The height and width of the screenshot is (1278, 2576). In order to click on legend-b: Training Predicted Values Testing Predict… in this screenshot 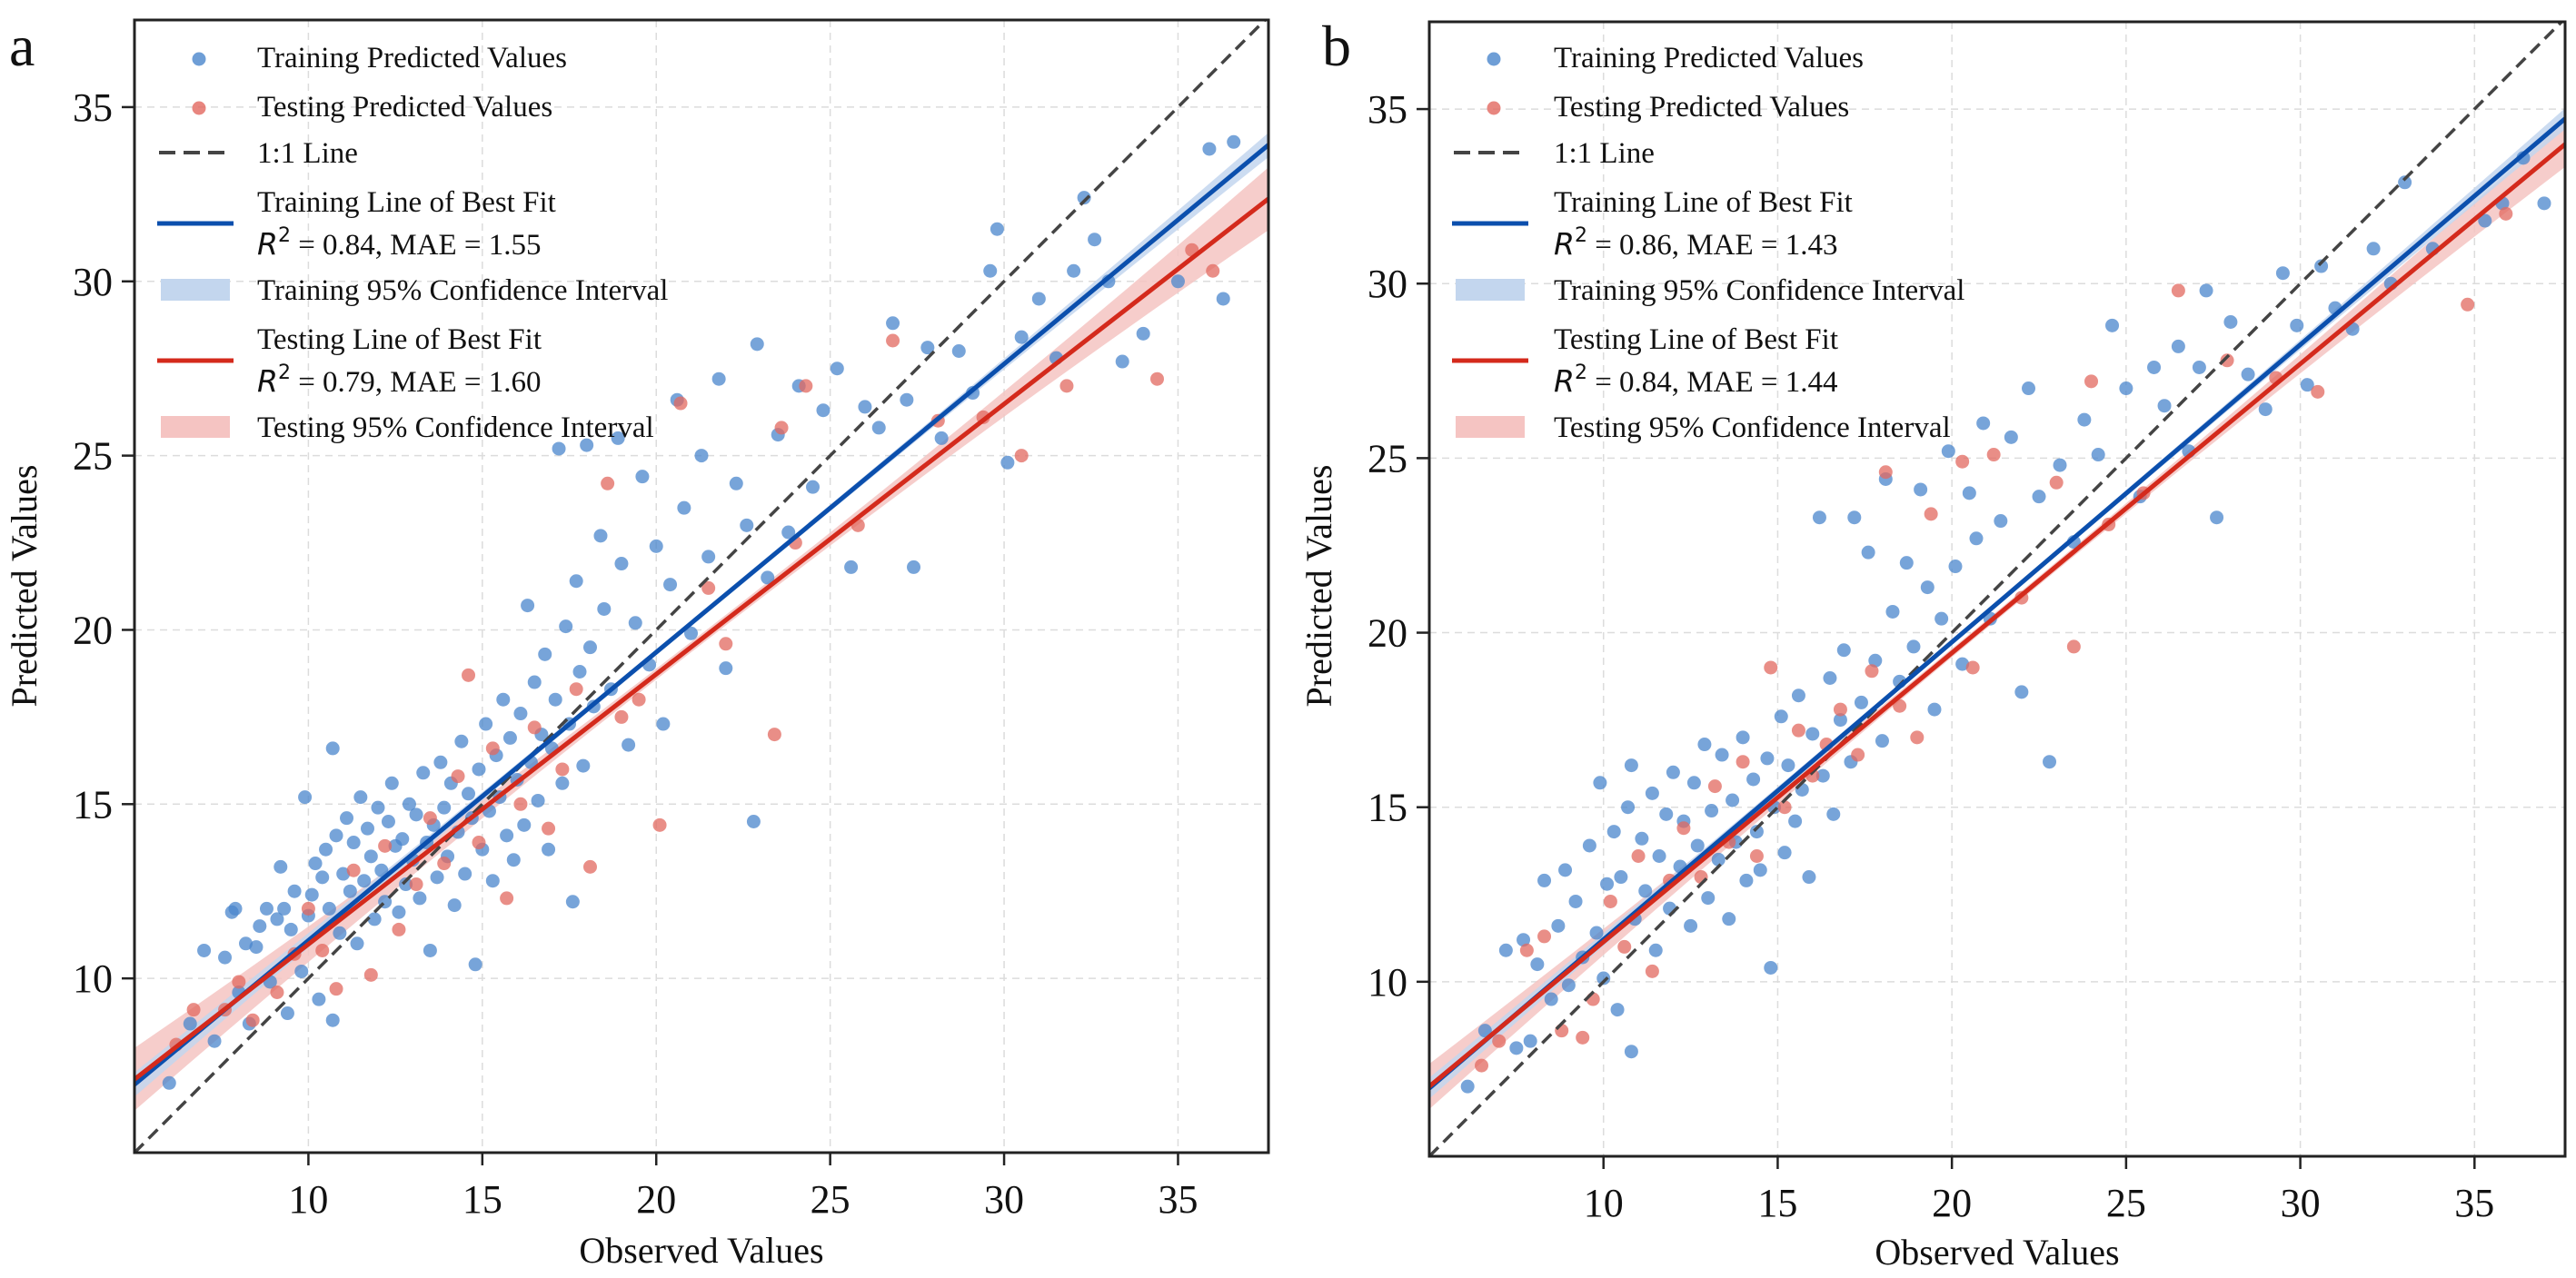, I will do `click(1708, 243)`.